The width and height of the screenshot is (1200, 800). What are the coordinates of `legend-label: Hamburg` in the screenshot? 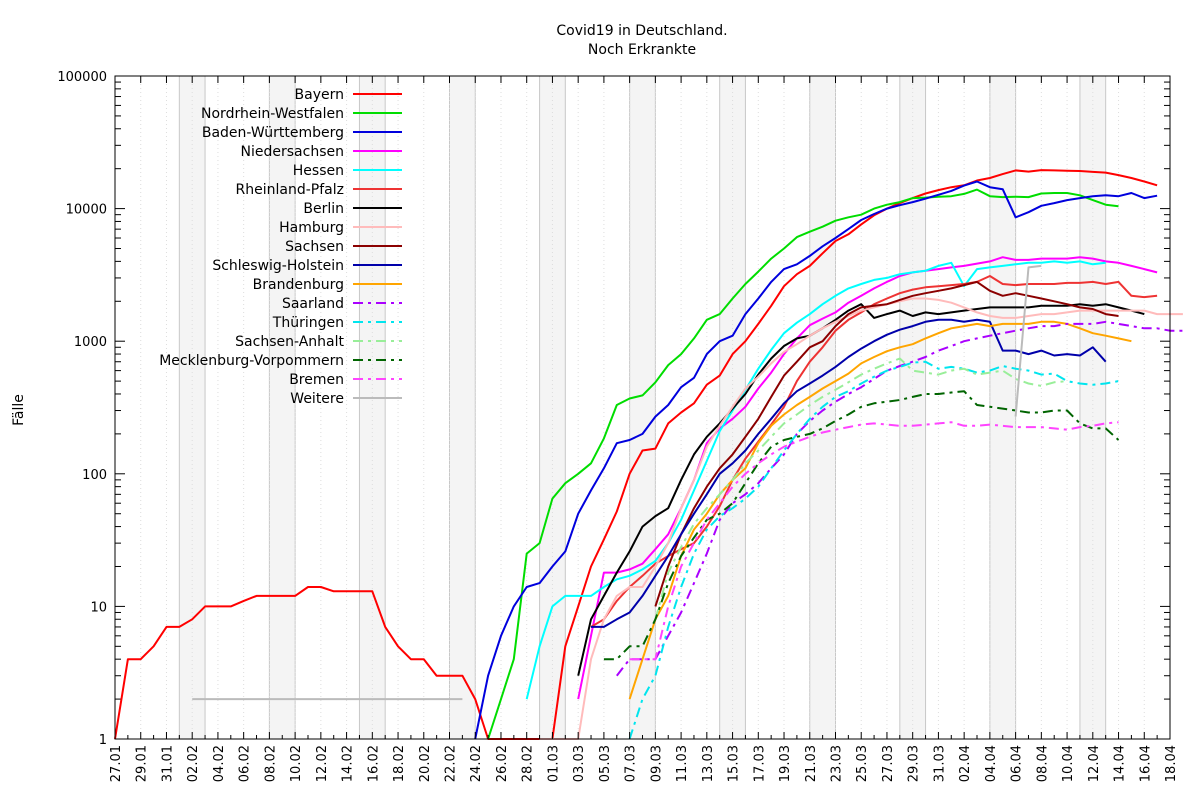 It's located at (311, 228).